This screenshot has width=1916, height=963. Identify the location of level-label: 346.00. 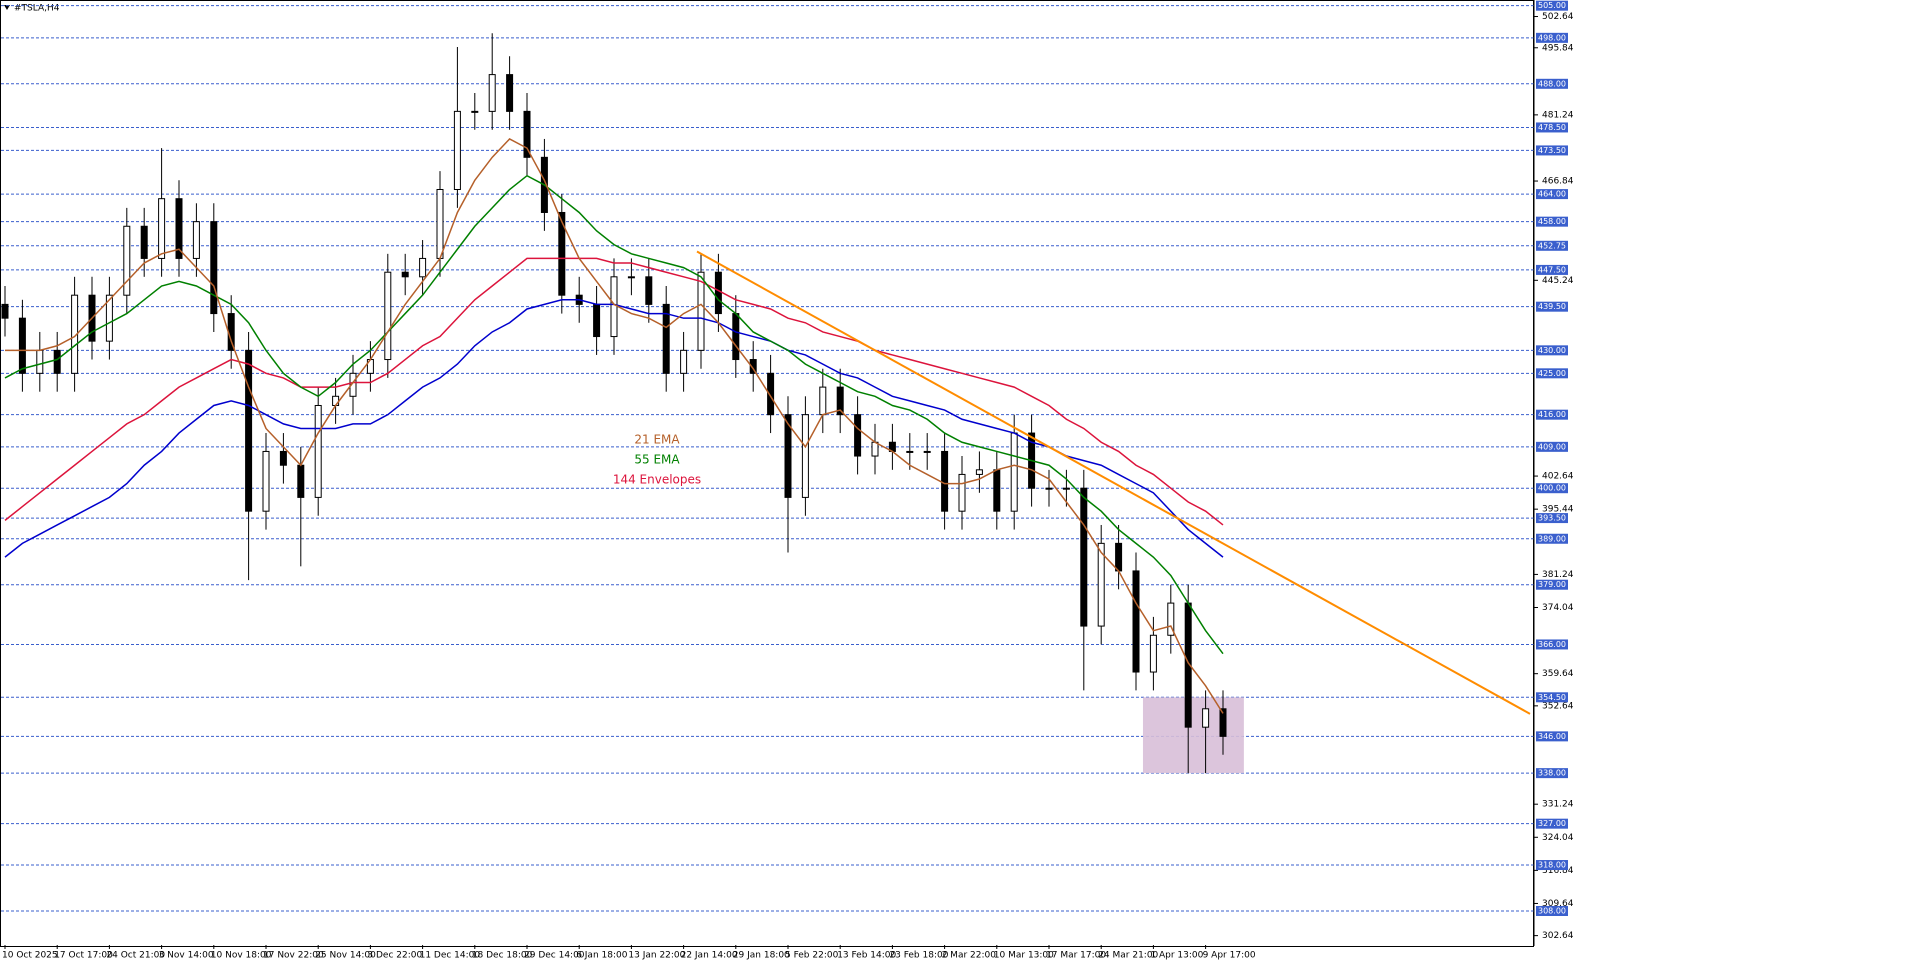
(1552, 736).